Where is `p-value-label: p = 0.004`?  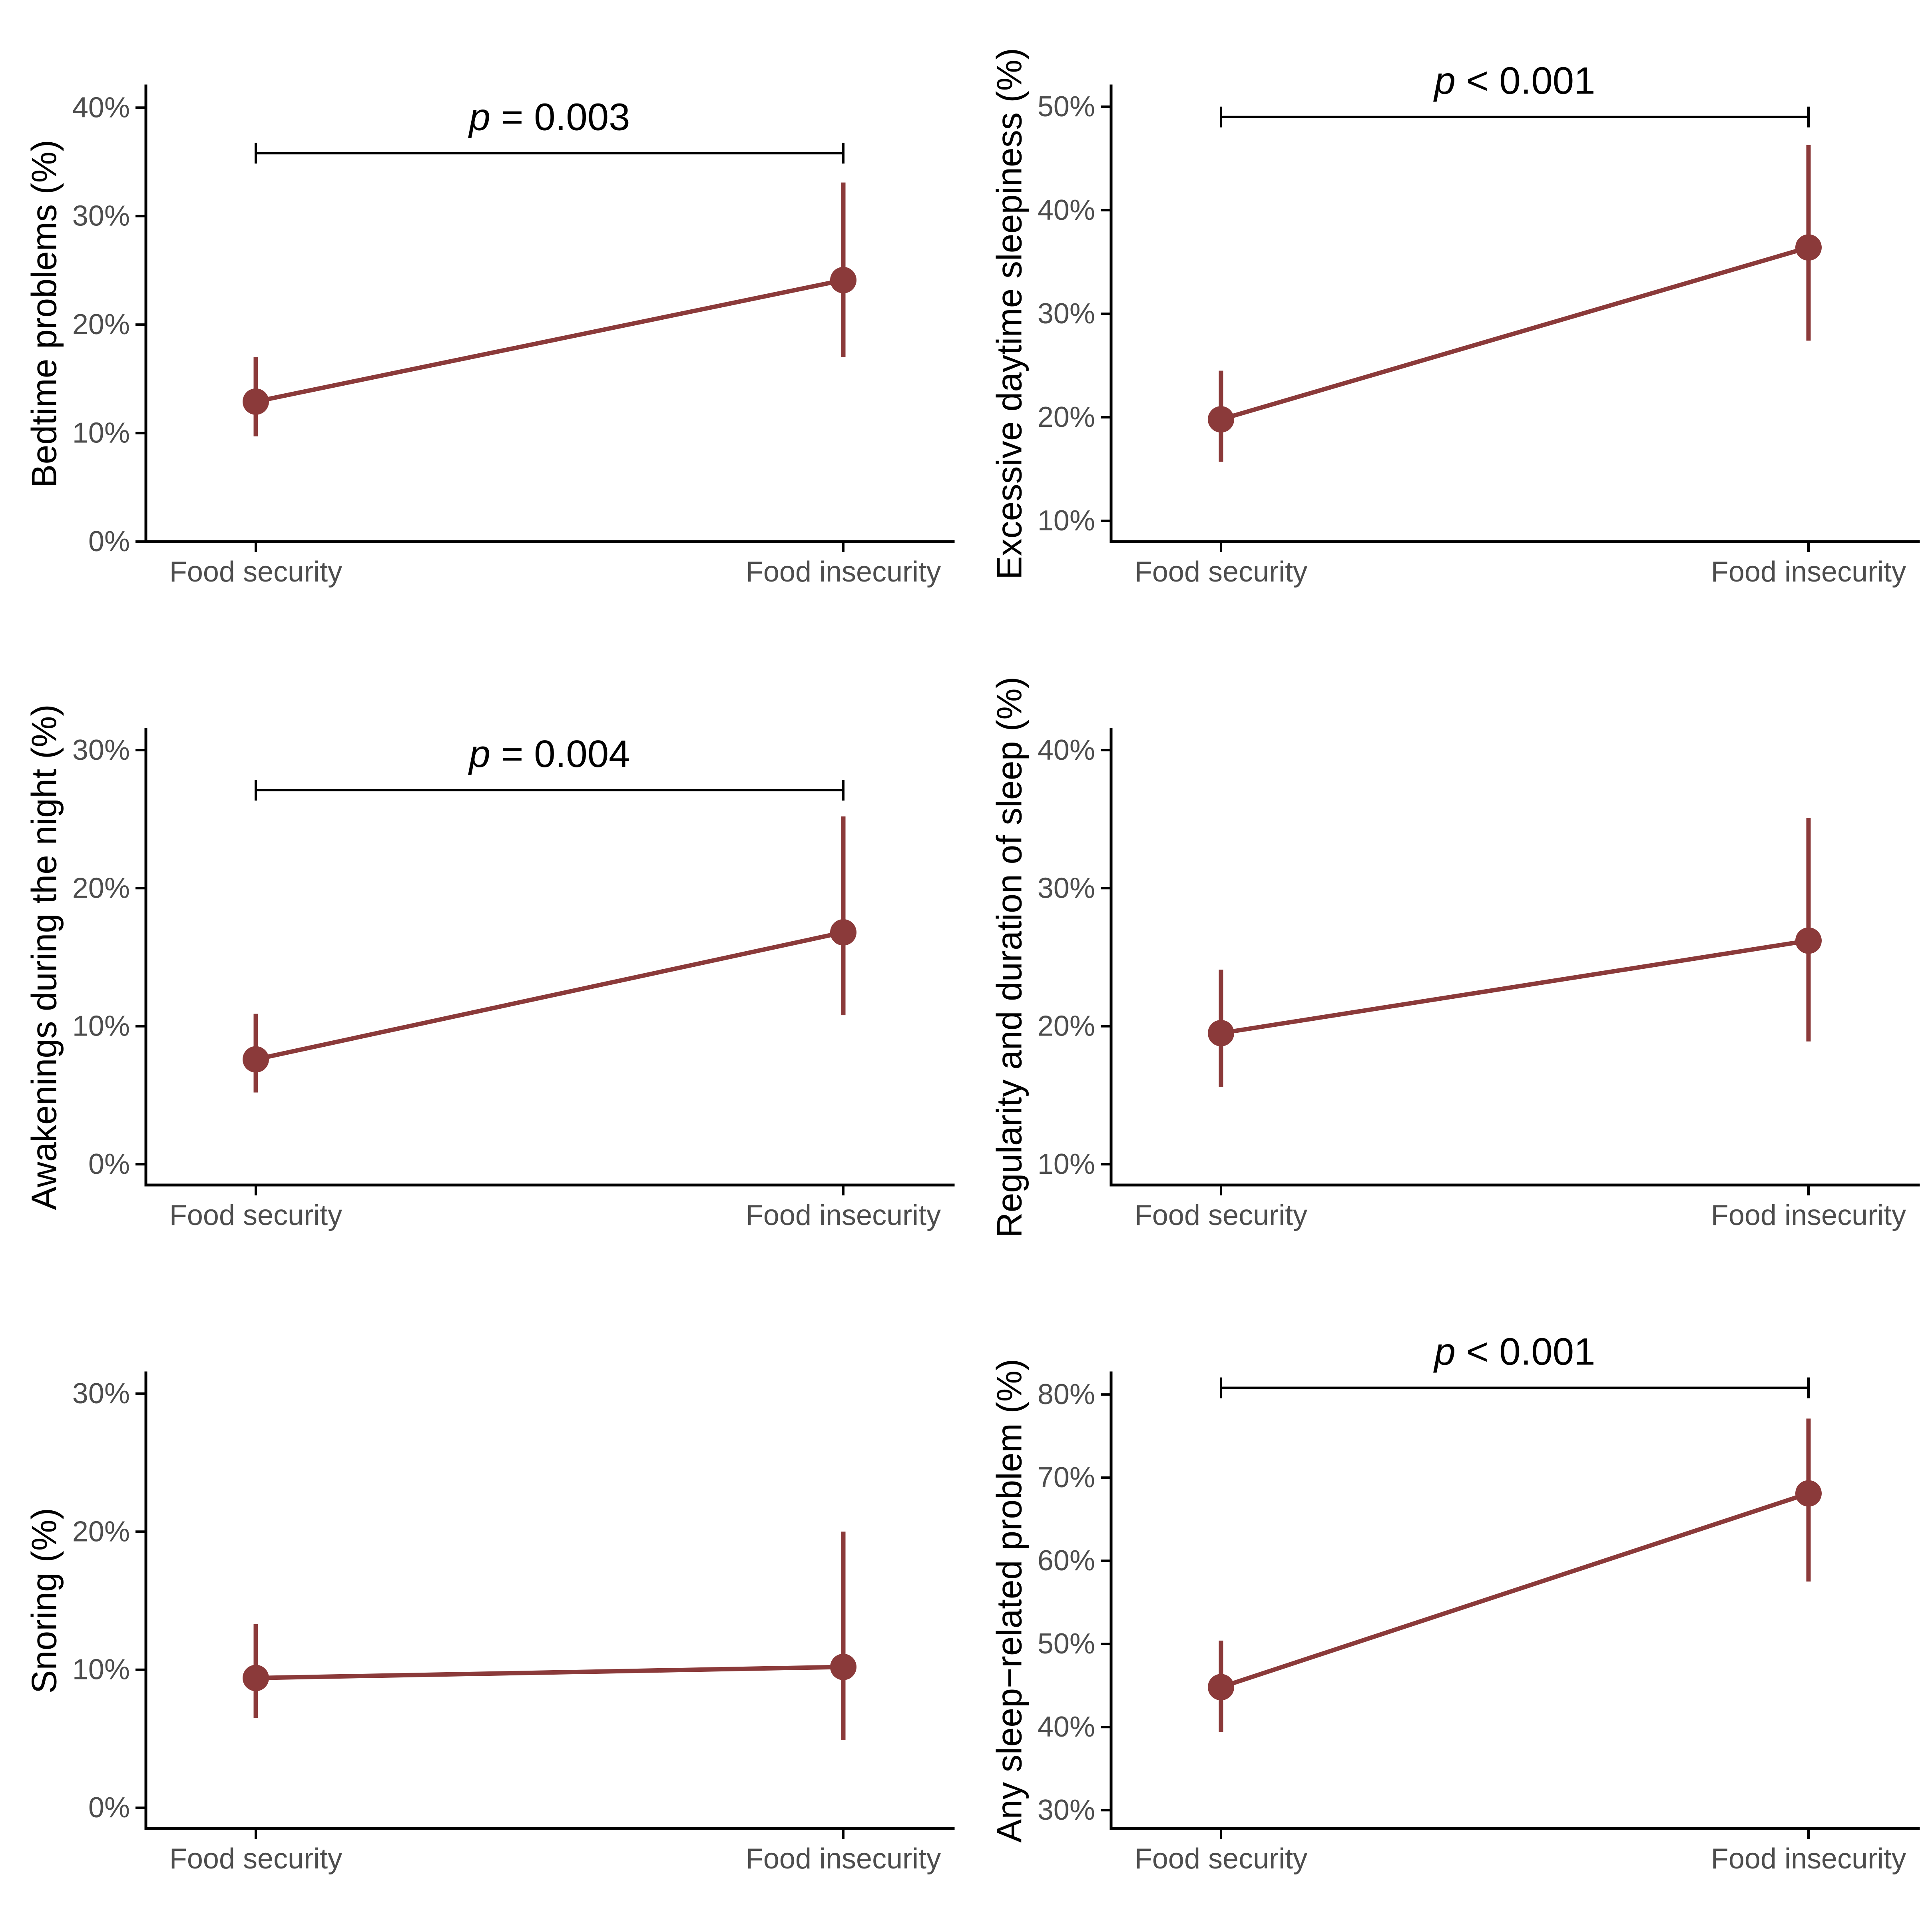 p-value-label: p = 0.004 is located at coordinates (549, 754).